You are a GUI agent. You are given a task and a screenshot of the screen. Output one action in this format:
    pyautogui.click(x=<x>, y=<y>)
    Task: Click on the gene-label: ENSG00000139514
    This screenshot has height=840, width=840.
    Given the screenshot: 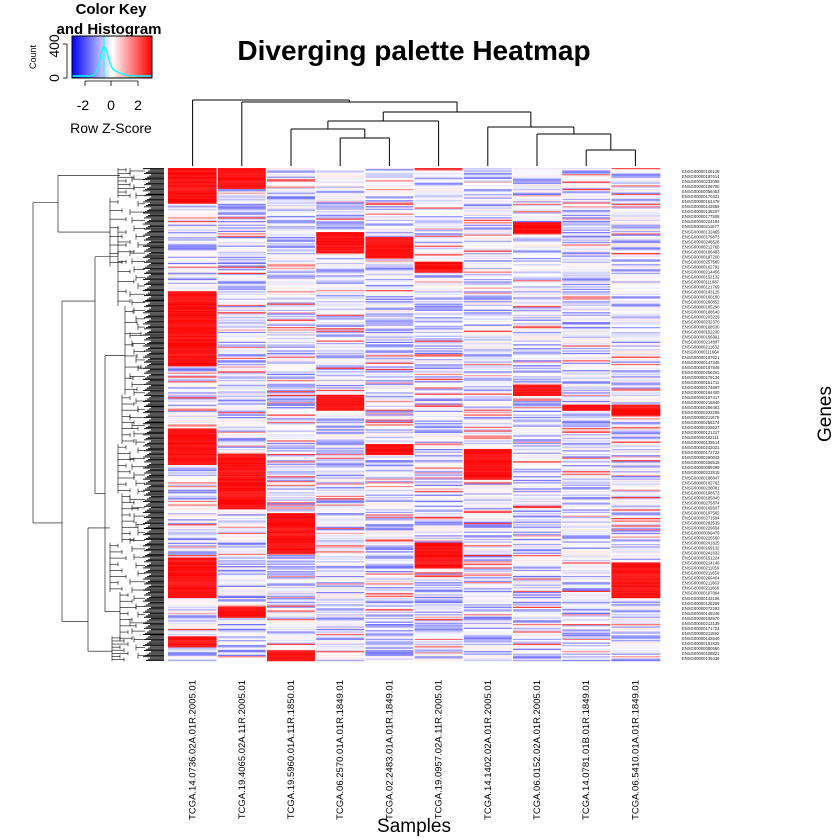 What is the action you would take?
    pyautogui.click(x=701, y=442)
    